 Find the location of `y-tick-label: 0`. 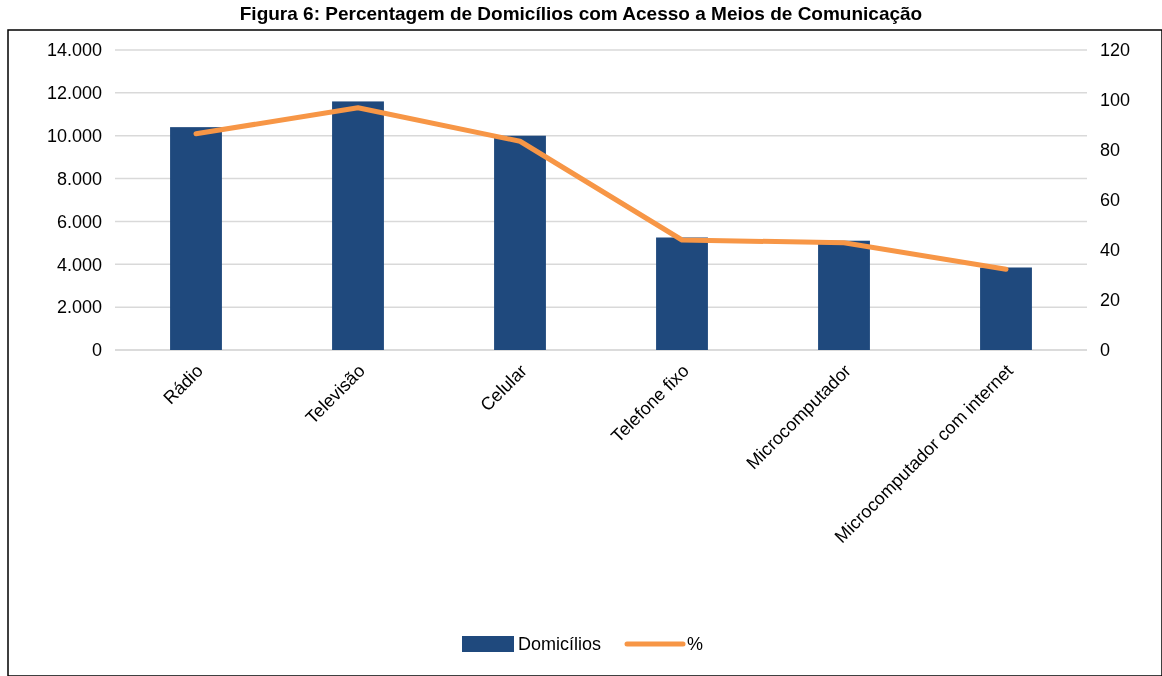

y-tick-label: 0 is located at coordinates (96, 350).